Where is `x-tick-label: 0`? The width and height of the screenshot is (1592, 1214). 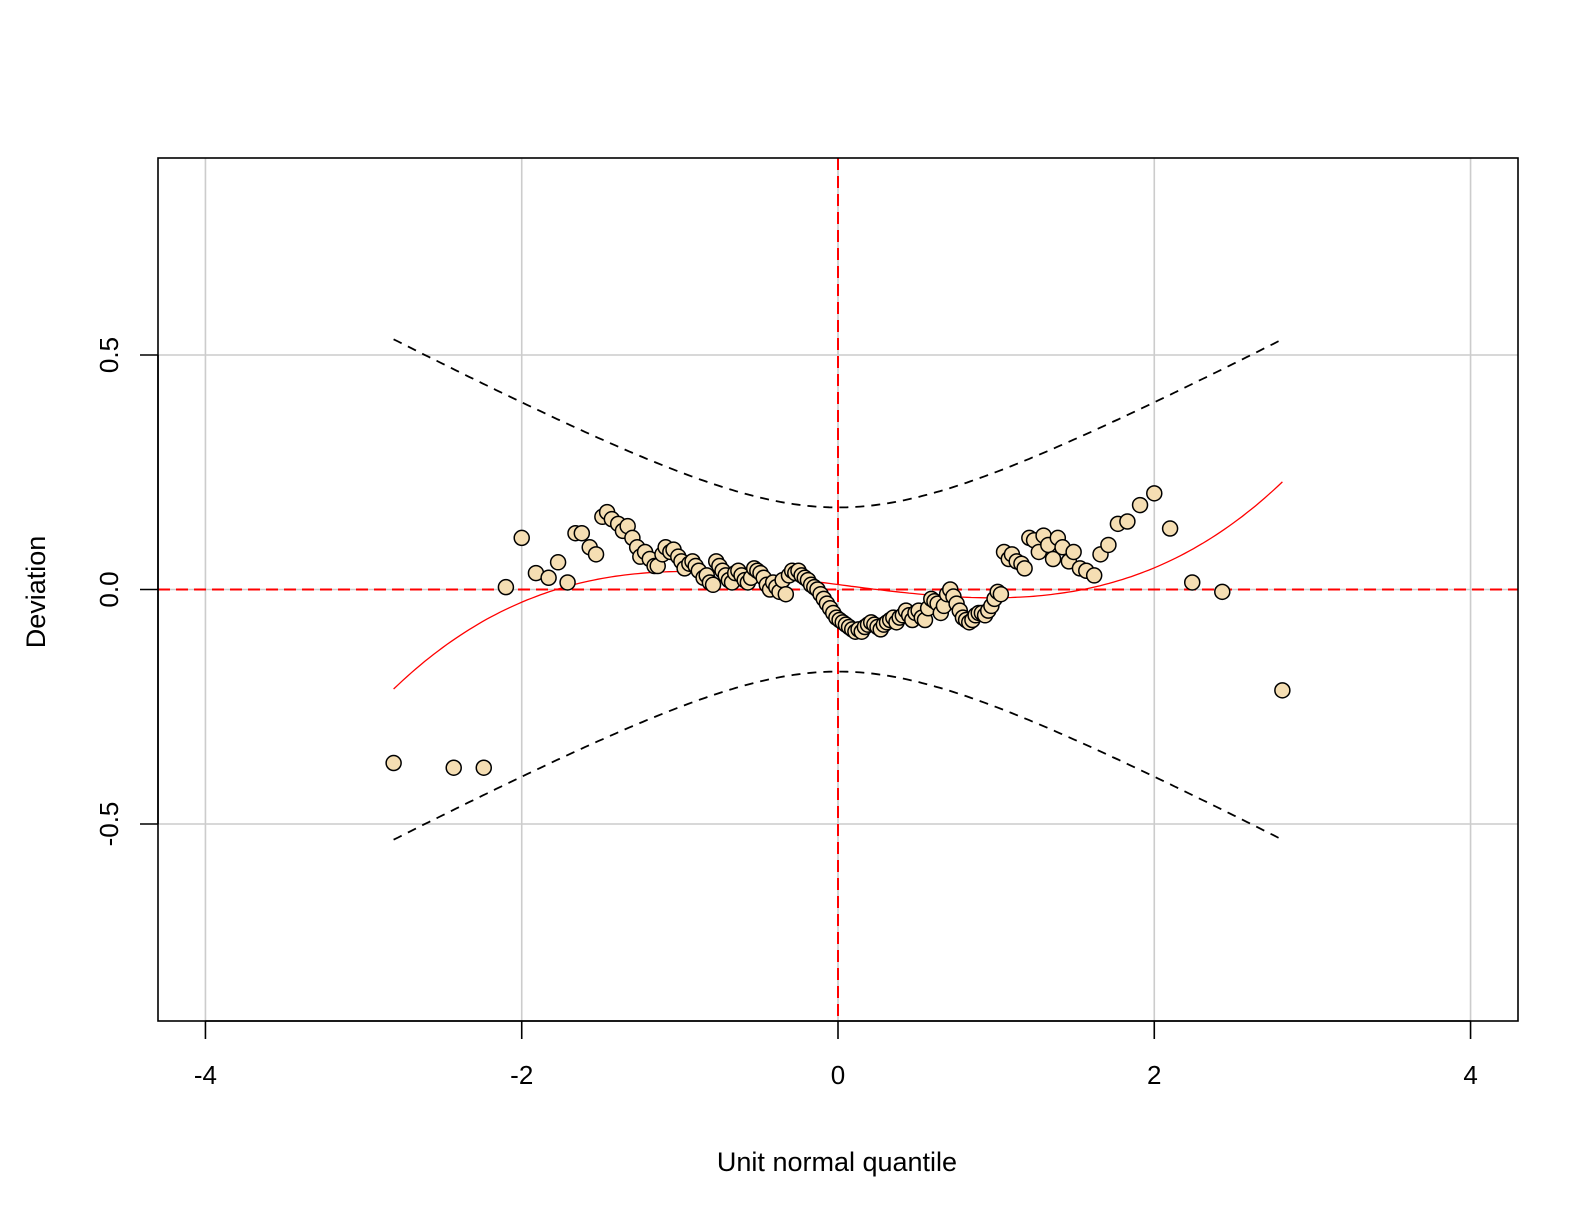 x-tick-label: 0 is located at coordinates (838, 1075).